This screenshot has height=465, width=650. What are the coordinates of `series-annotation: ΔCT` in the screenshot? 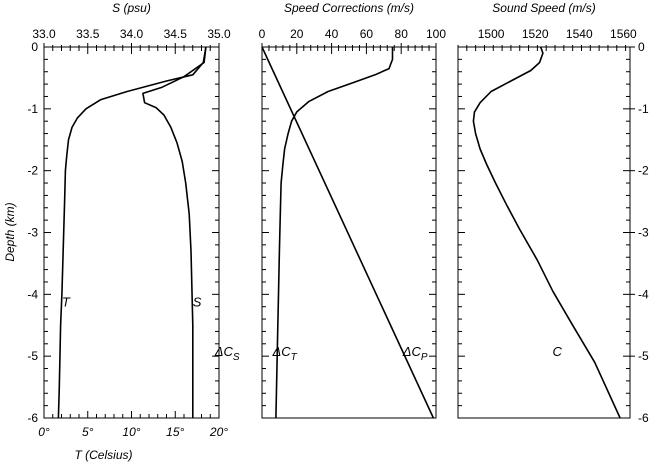 It's located at (285, 353).